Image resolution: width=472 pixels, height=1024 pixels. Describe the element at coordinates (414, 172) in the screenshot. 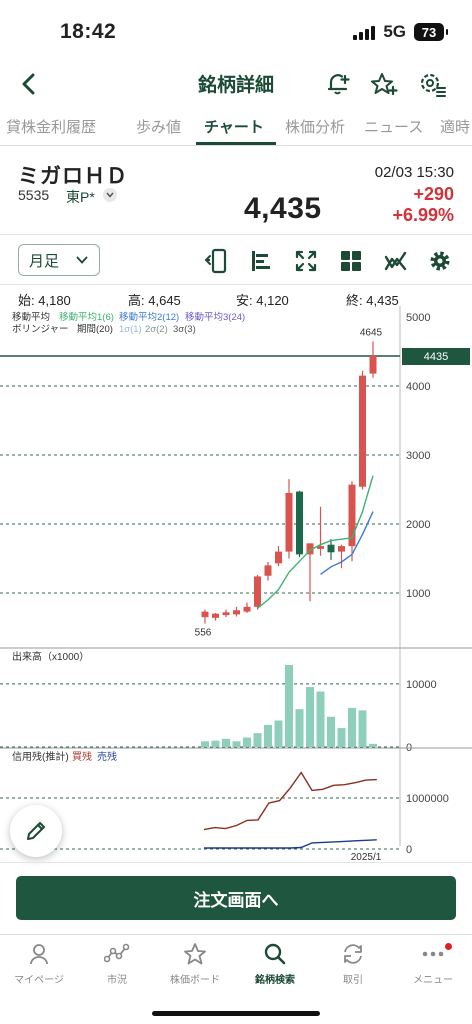

I see `price-datetime: 02/03 15:30` at that location.